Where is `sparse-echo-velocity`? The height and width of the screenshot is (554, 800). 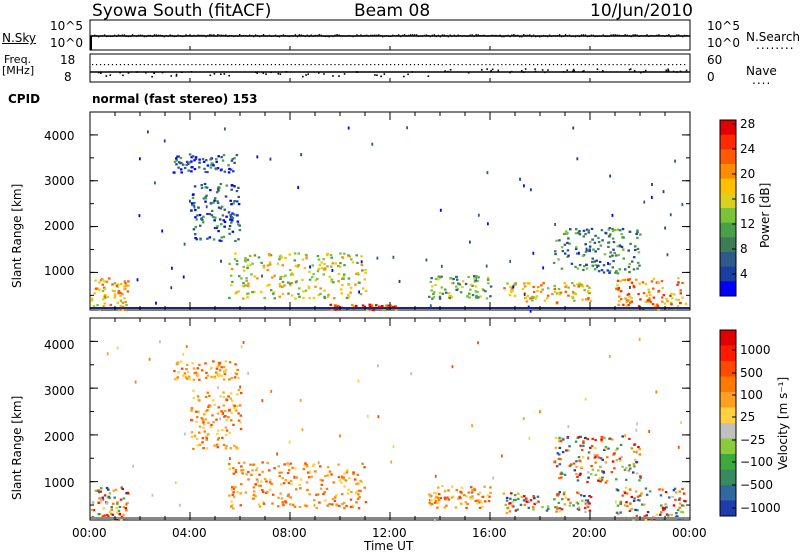
sparse-echo-velocity is located at coordinates (637, 424).